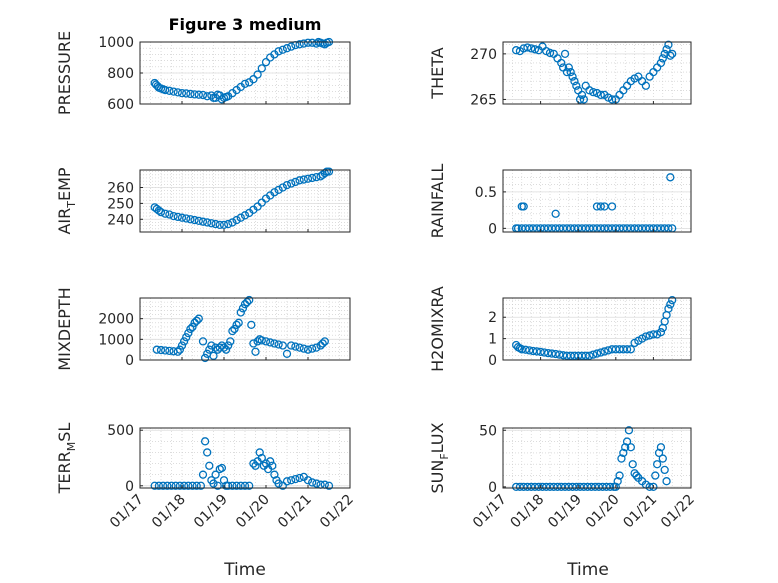 This screenshot has width=778, height=583. I want to click on axes-mixdepth: 0 1000 2000 MIXDEPTH, so click(203, 329).